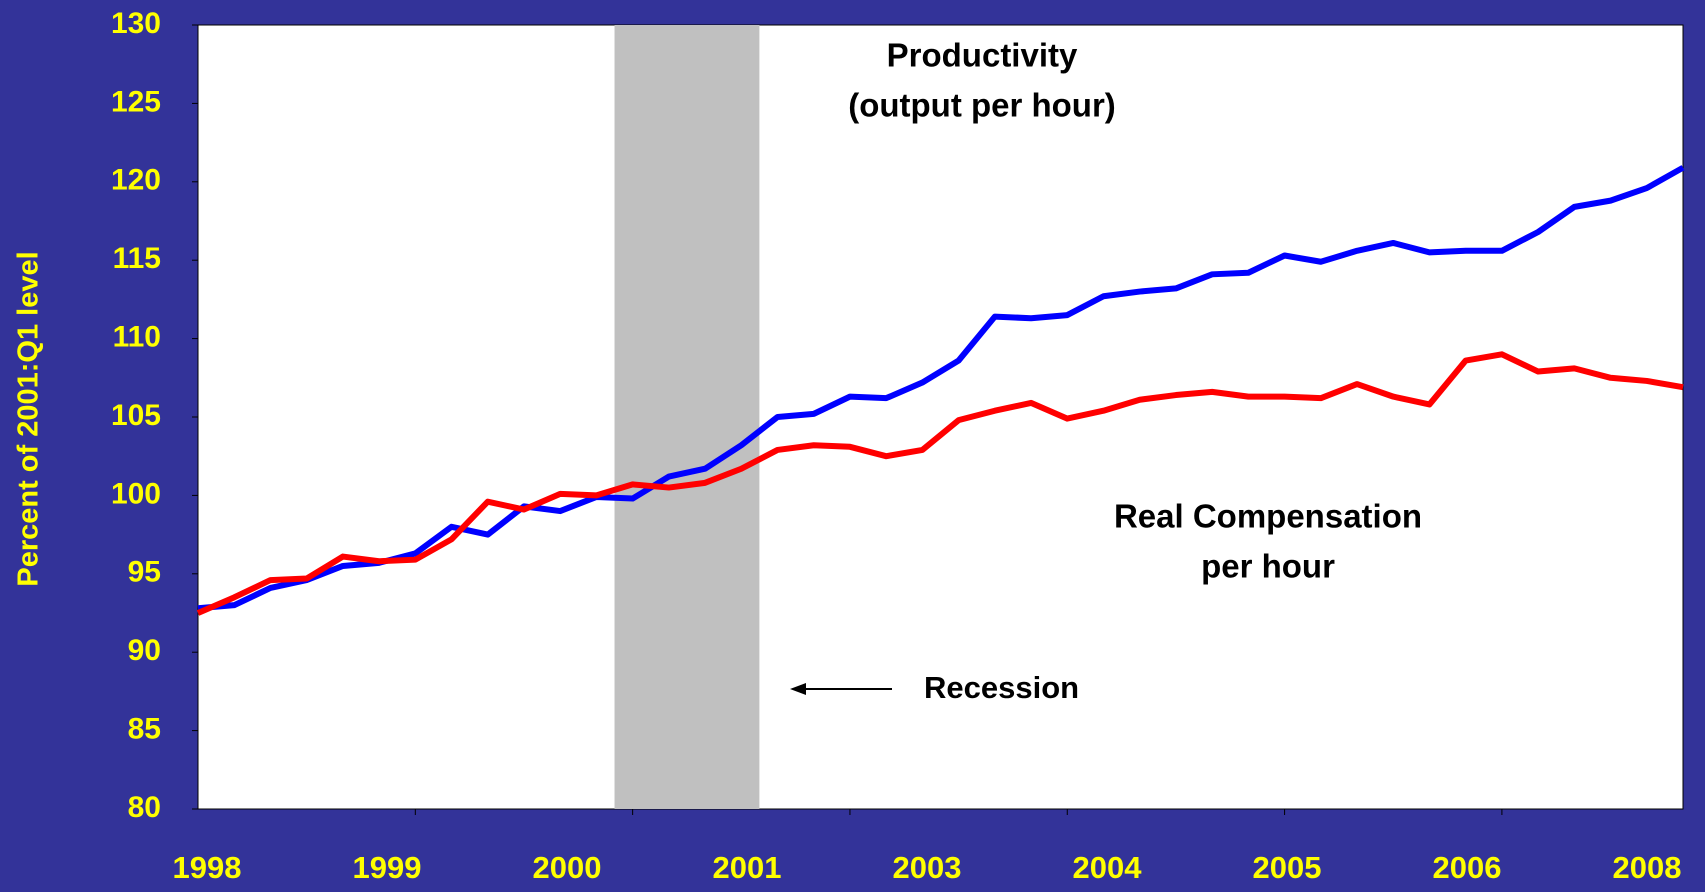  Describe the element at coordinates (1268, 566) in the screenshot. I see `annotation: per hour` at that location.